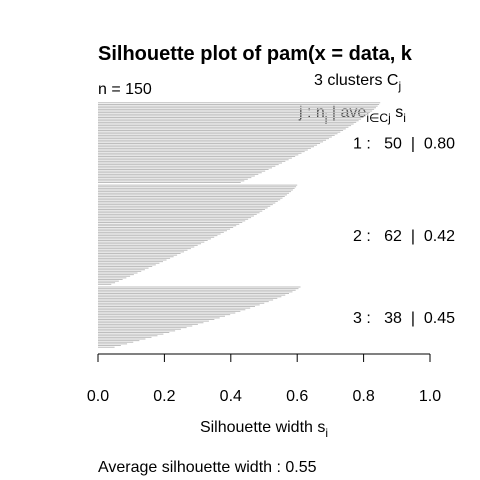 The height and width of the screenshot is (480, 480). What do you see at coordinates (397, 112) in the screenshot?
I see `legend-s: s` at bounding box center [397, 112].